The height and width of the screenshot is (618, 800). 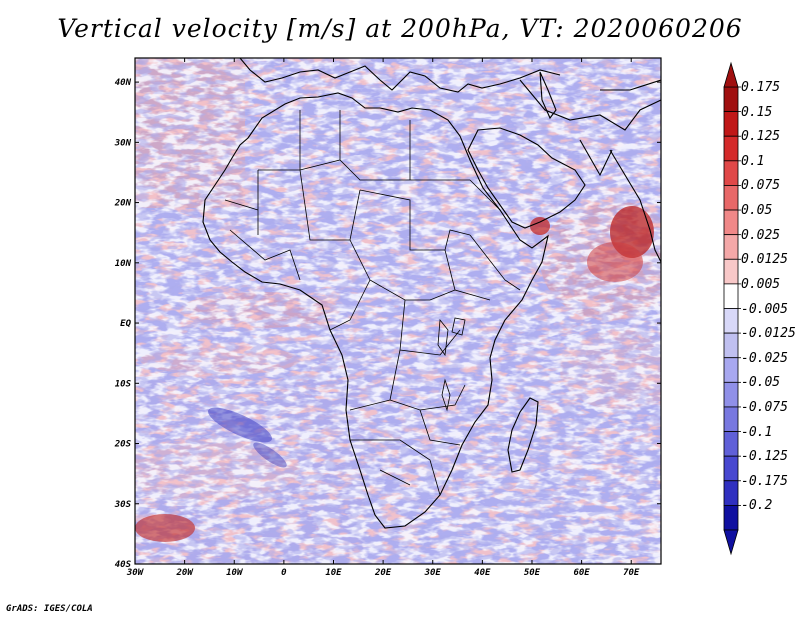 What do you see at coordinates (184, 573) in the screenshot?
I see `lon-label: 20W` at bounding box center [184, 573].